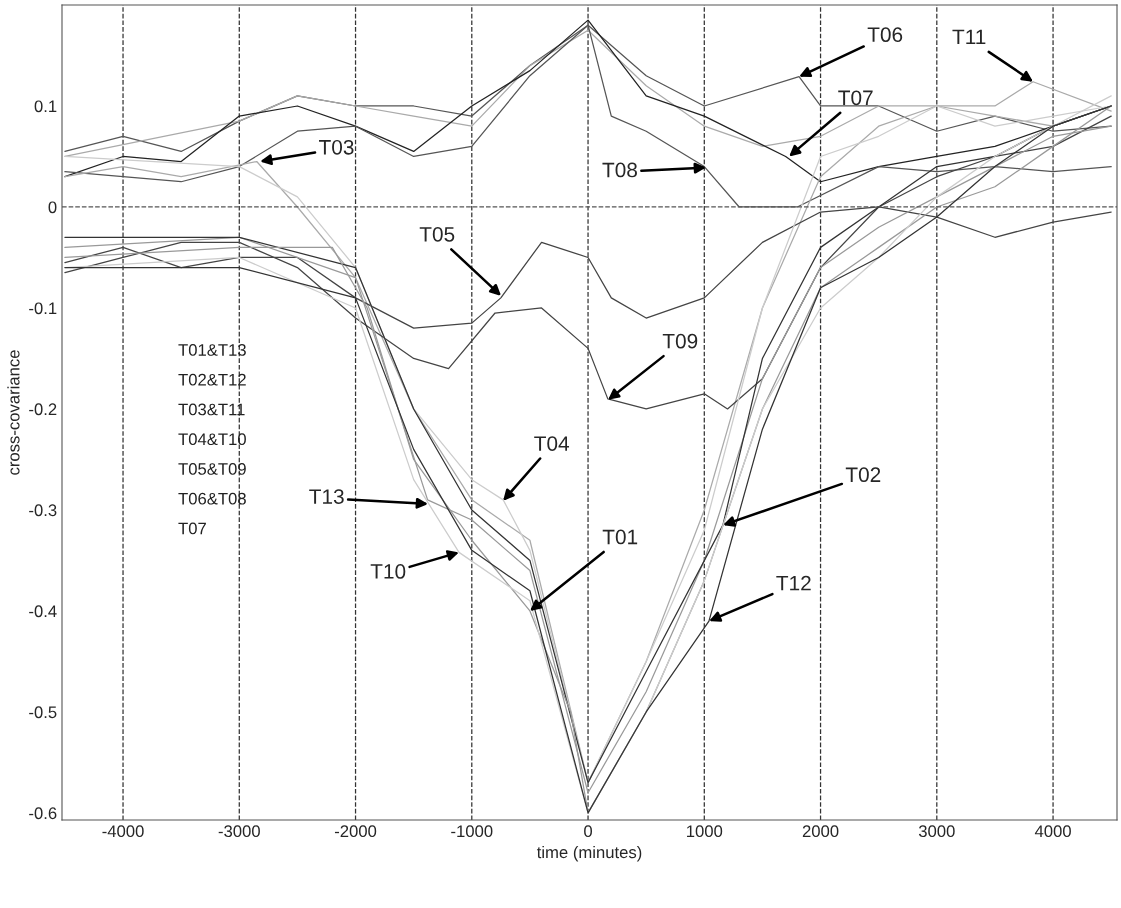 This screenshot has height=908, width=1121. What do you see at coordinates (43, 712) in the screenshot?
I see `y-tick-label: -0.5` at bounding box center [43, 712].